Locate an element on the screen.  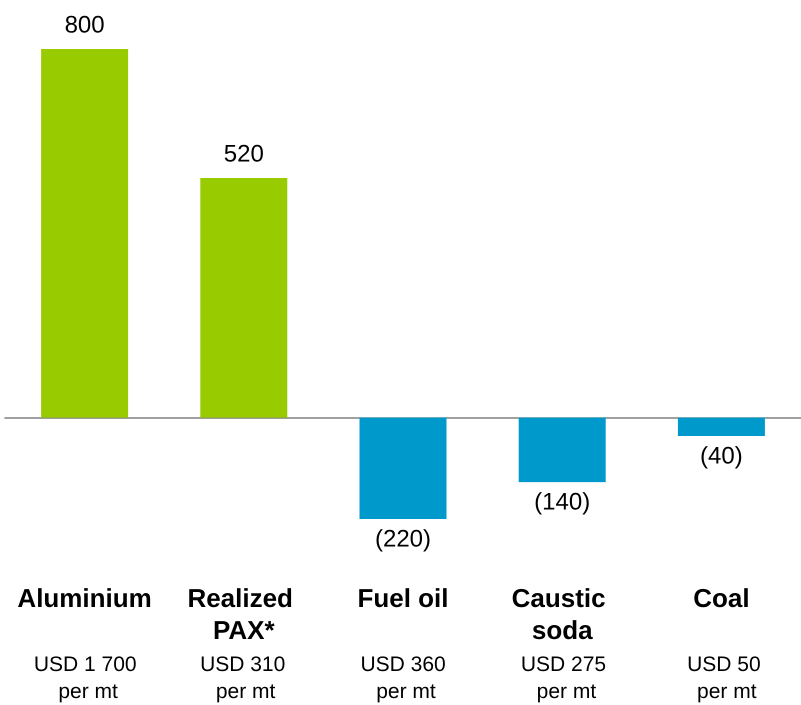
text: USD 360 per mt is located at coordinates (406, 678).